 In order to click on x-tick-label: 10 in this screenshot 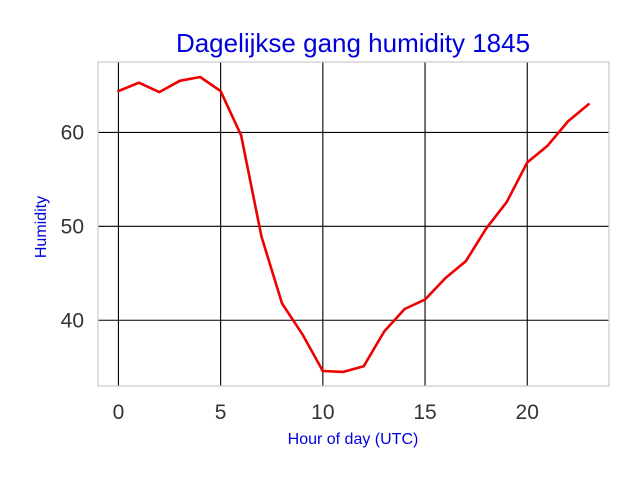, I will do `click(322, 412)`.